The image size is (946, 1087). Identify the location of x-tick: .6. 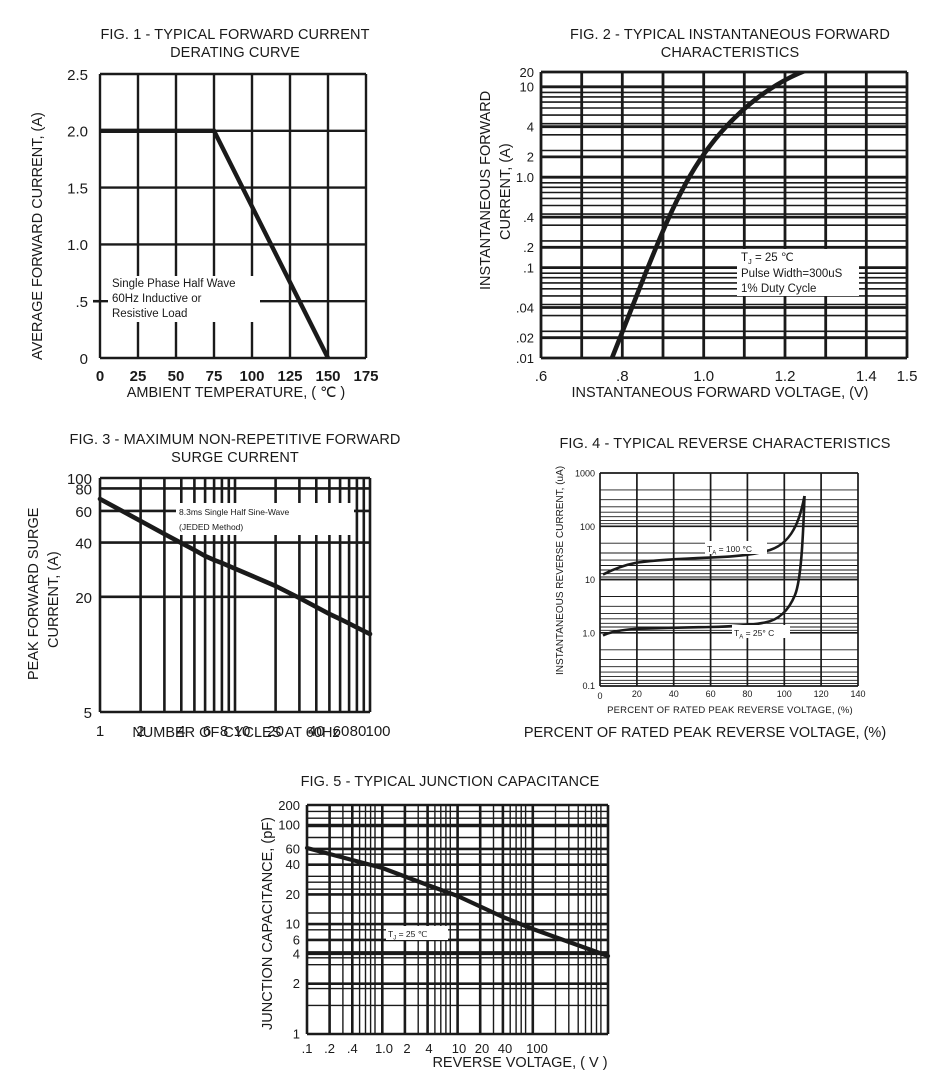
(541, 376).